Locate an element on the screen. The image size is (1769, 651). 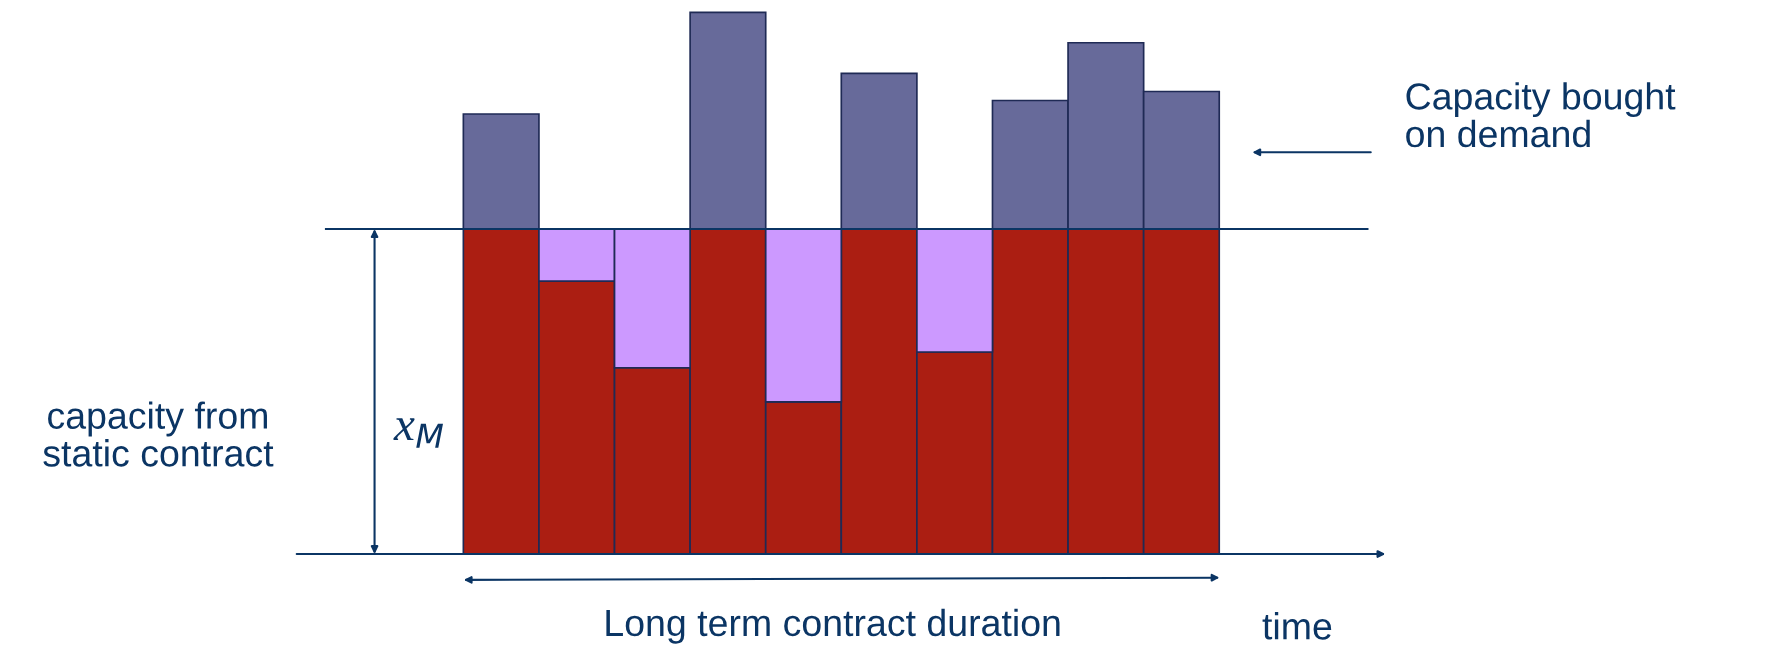
text: Capacity bought on demand is located at coordinates (1541, 115).